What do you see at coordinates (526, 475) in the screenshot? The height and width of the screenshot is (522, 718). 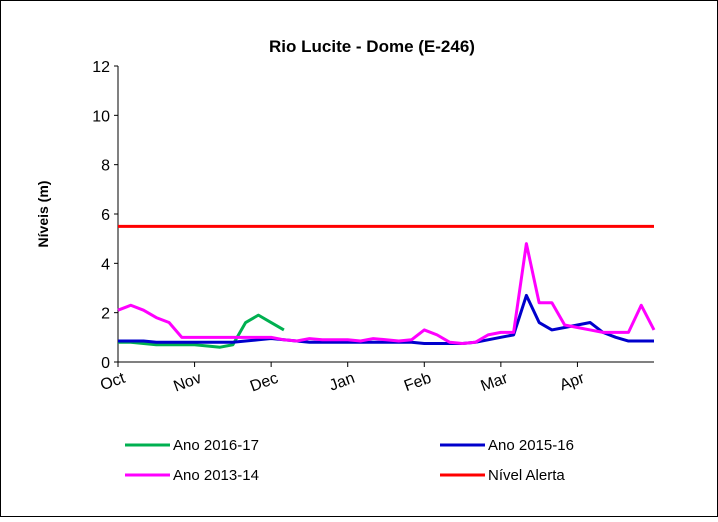 I see `legend-label: Nível Alerta` at bounding box center [526, 475].